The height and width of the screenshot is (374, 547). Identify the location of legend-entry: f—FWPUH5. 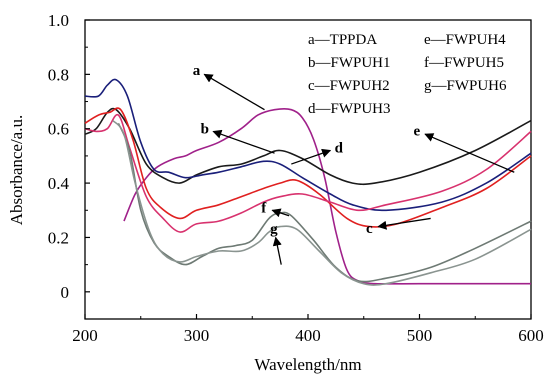
(464, 63).